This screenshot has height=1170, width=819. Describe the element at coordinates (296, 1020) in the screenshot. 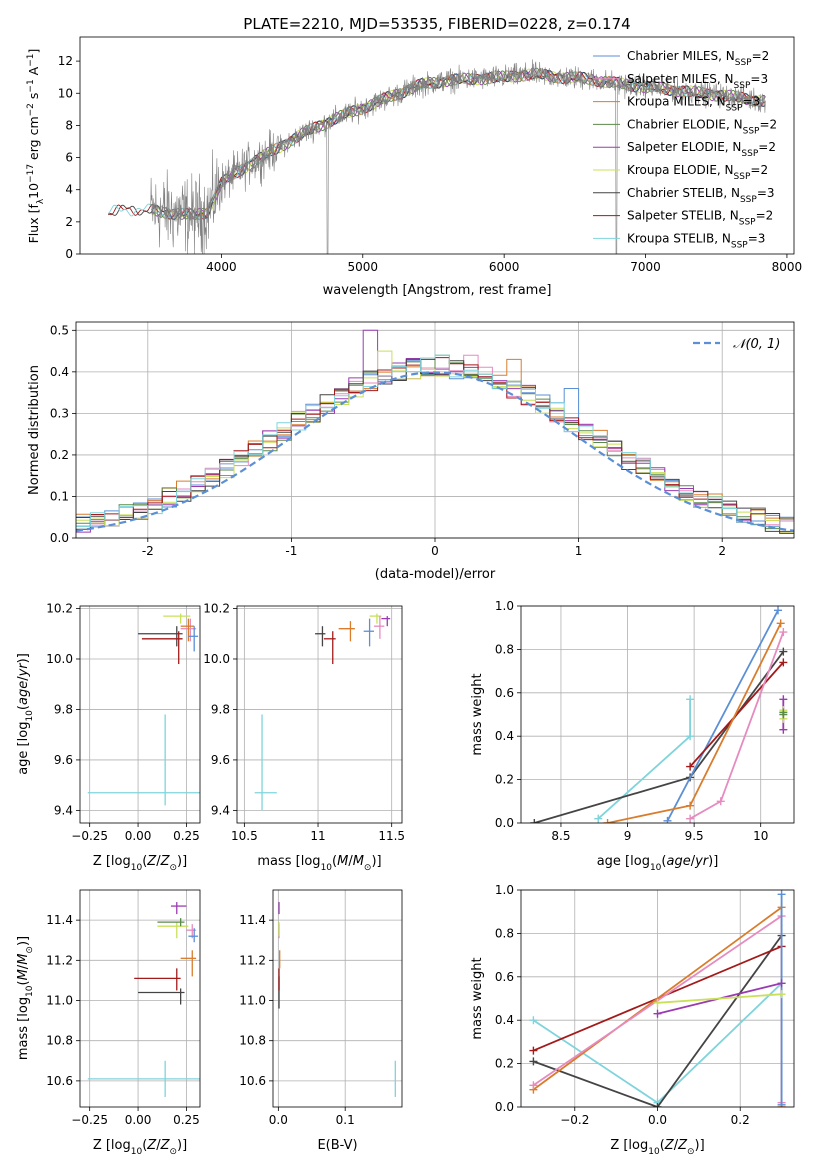

I see `ticks: 0.0 0.1 10.6 10.8 11.0 11.2 11.4` at that location.